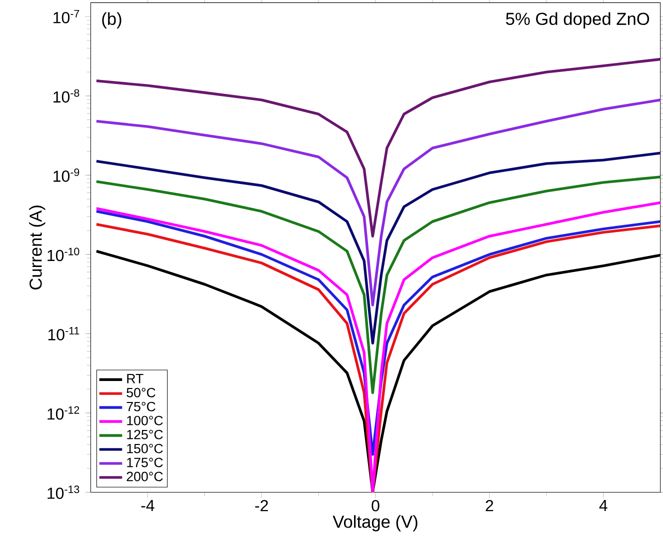 The height and width of the screenshot is (540, 663). What do you see at coordinates (67, 175) in the screenshot?
I see `y-tick-label: 10$^{-9}$` at bounding box center [67, 175].